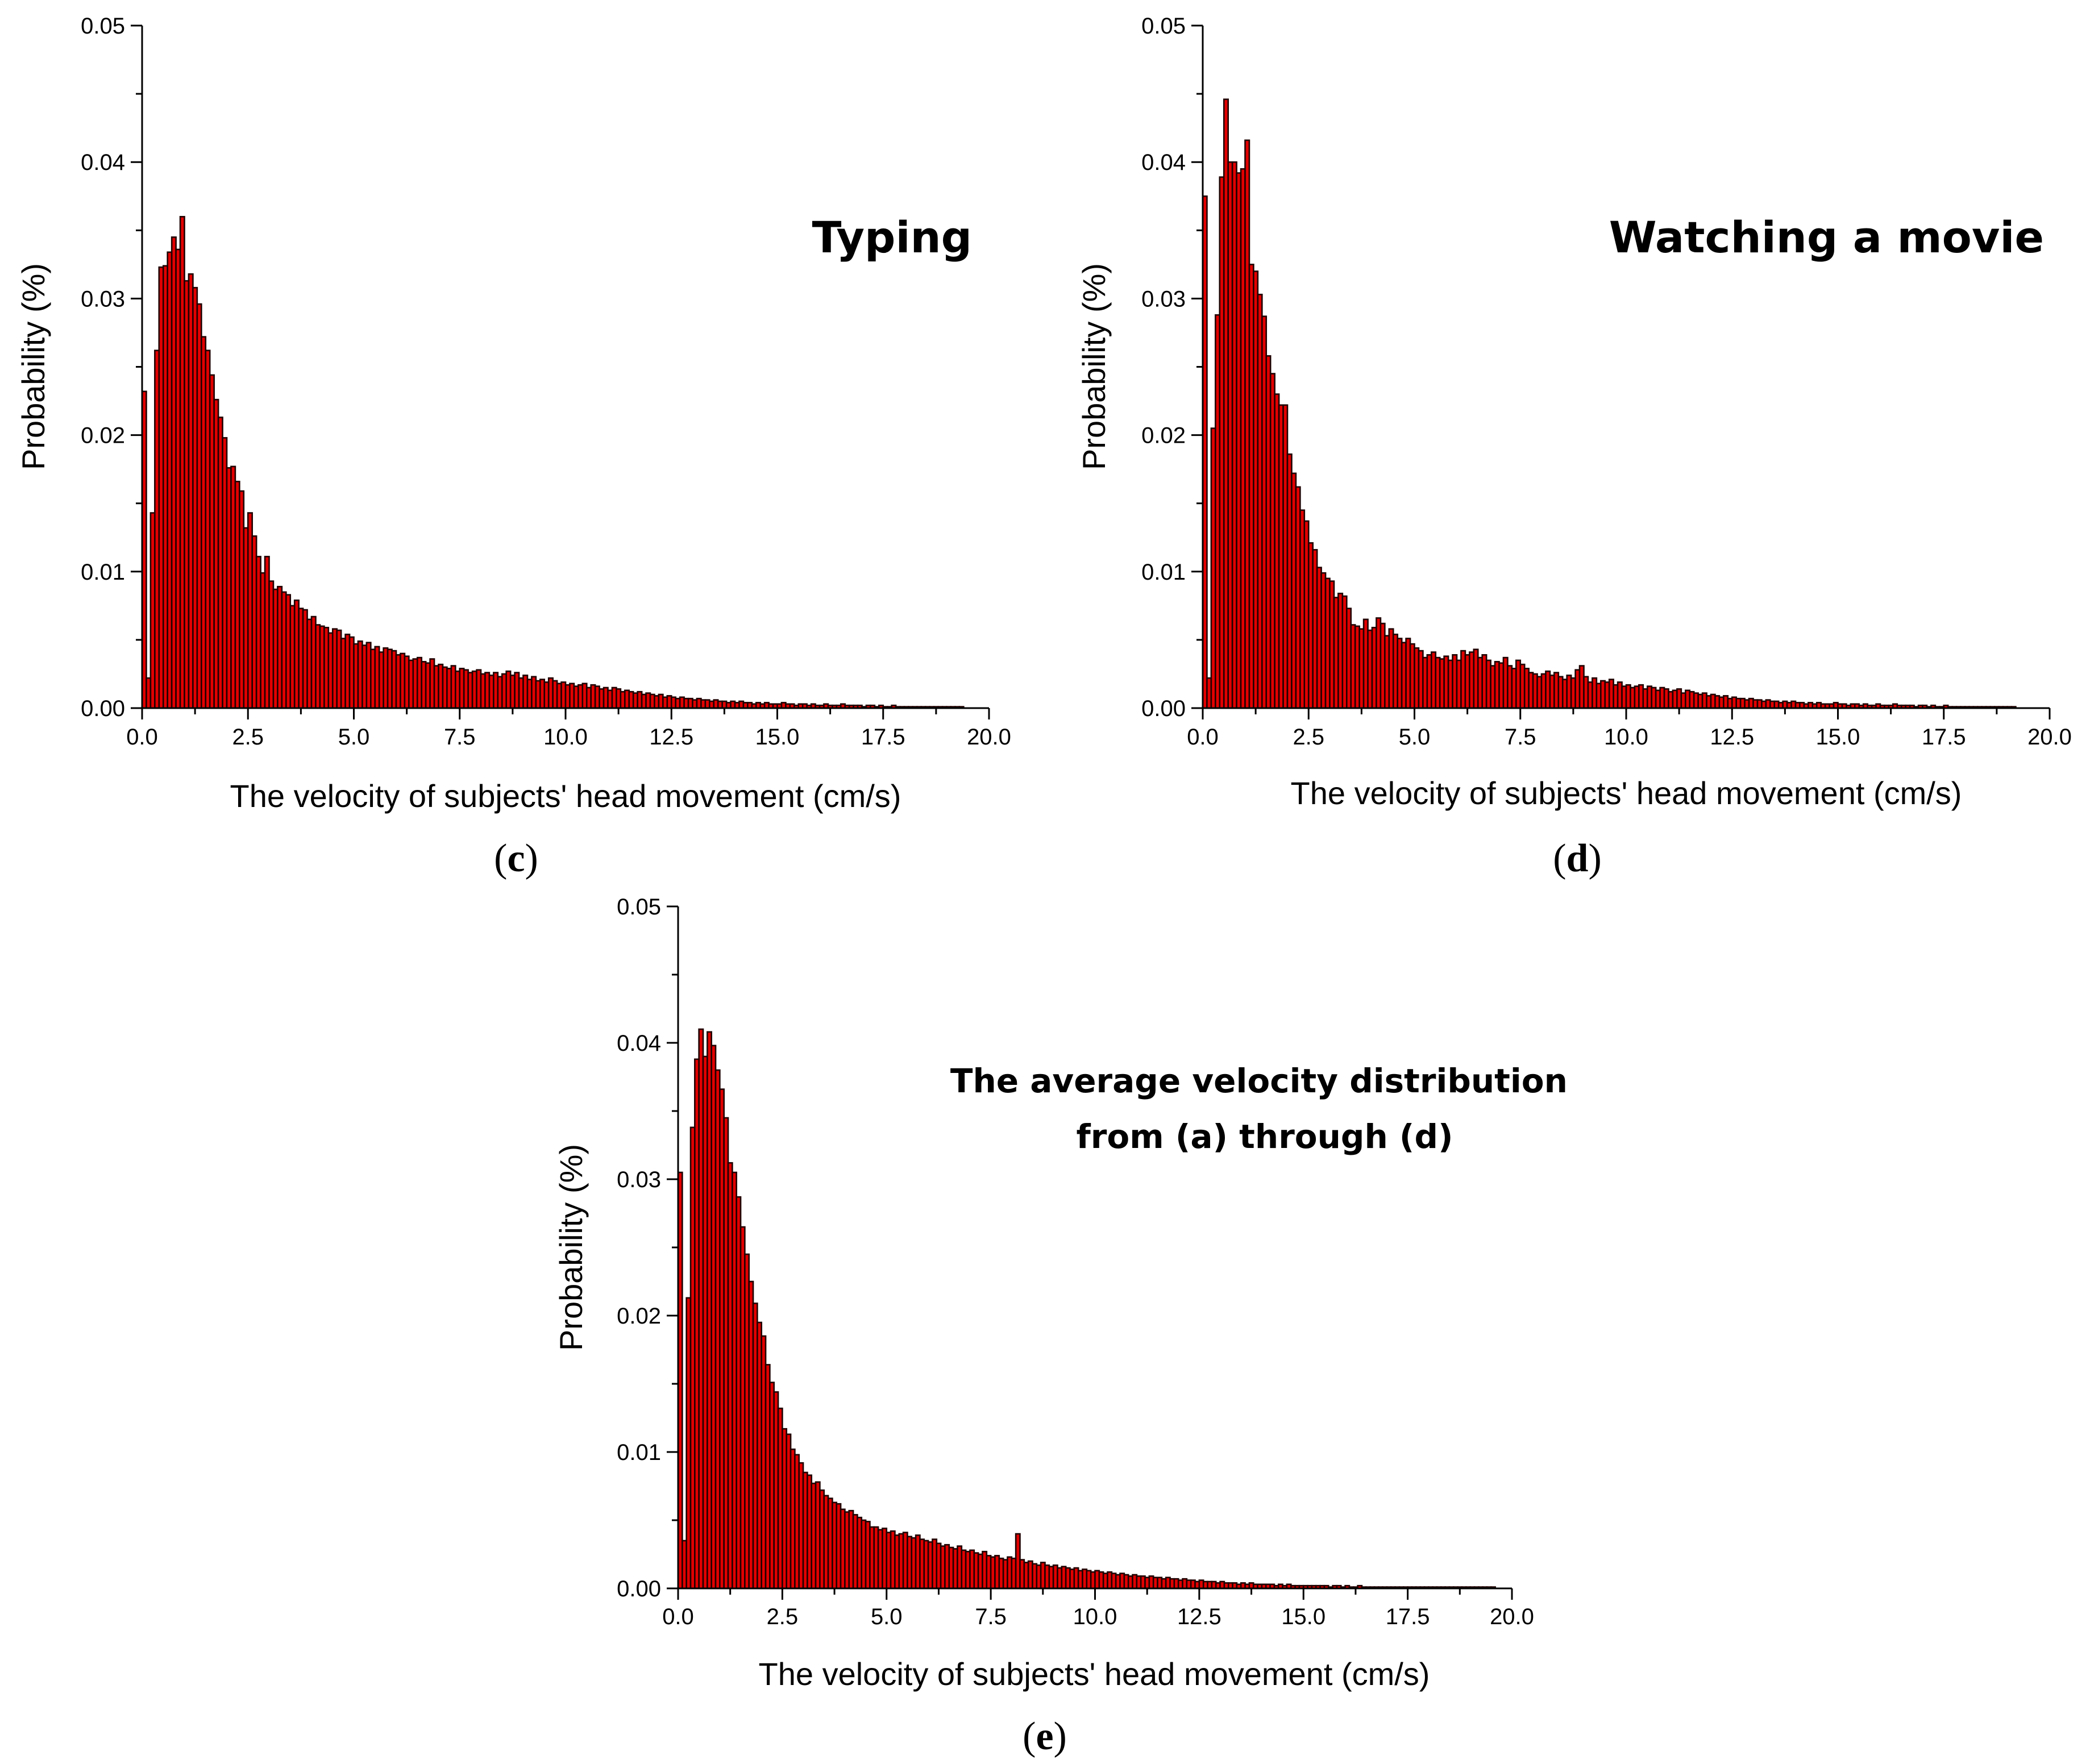 The width and height of the screenshot is (2090, 1764). I want to click on panel-label: (d), so click(1577, 858).